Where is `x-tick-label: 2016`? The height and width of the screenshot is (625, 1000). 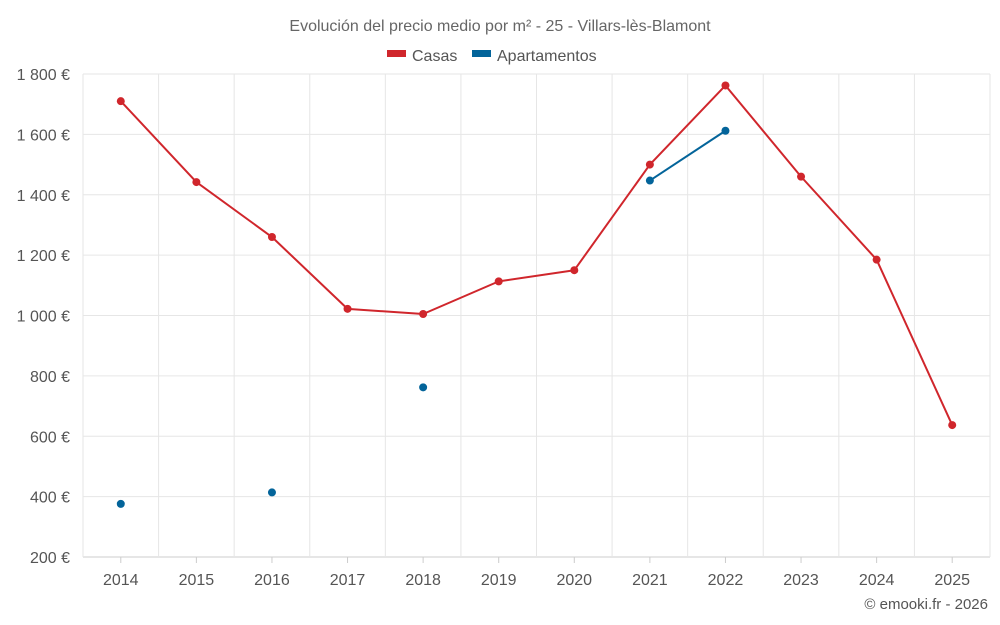
x-tick-label: 2016 is located at coordinates (272, 580).